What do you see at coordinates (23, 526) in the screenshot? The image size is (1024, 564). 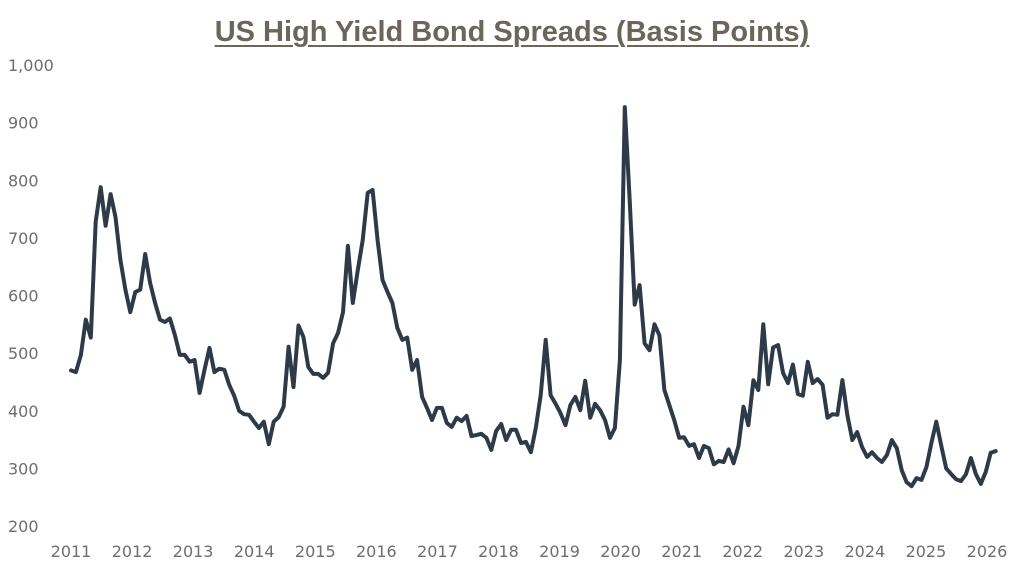 I see `y-tick-label: 200` at bounding box center [23, 526].